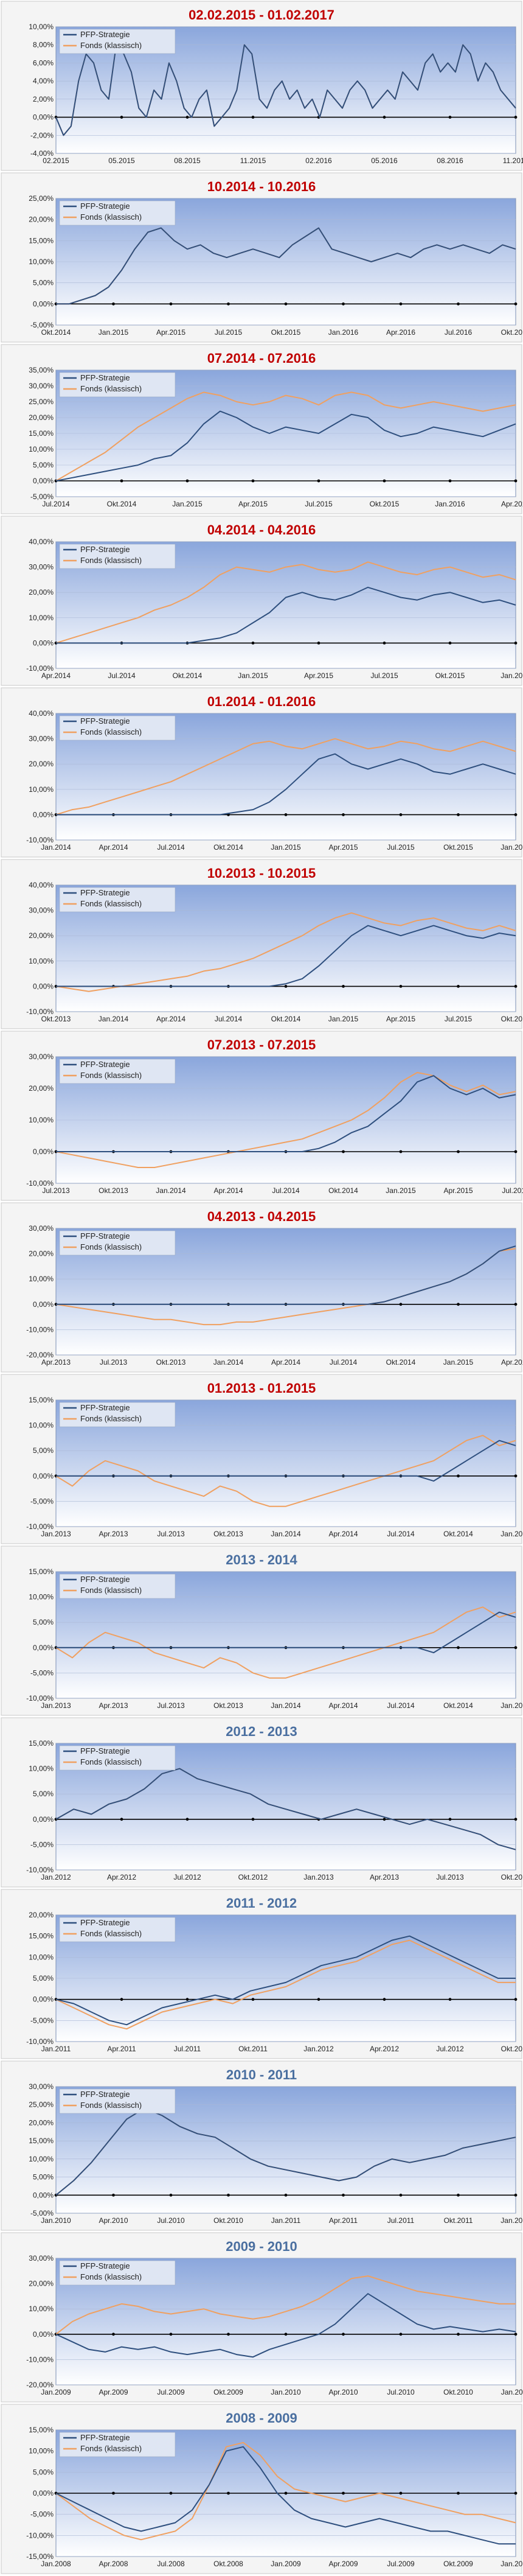  Describe the element at coordinates (401, 2220) in the screenshot. I see `x-tick-label: Jul.2011` at that location.